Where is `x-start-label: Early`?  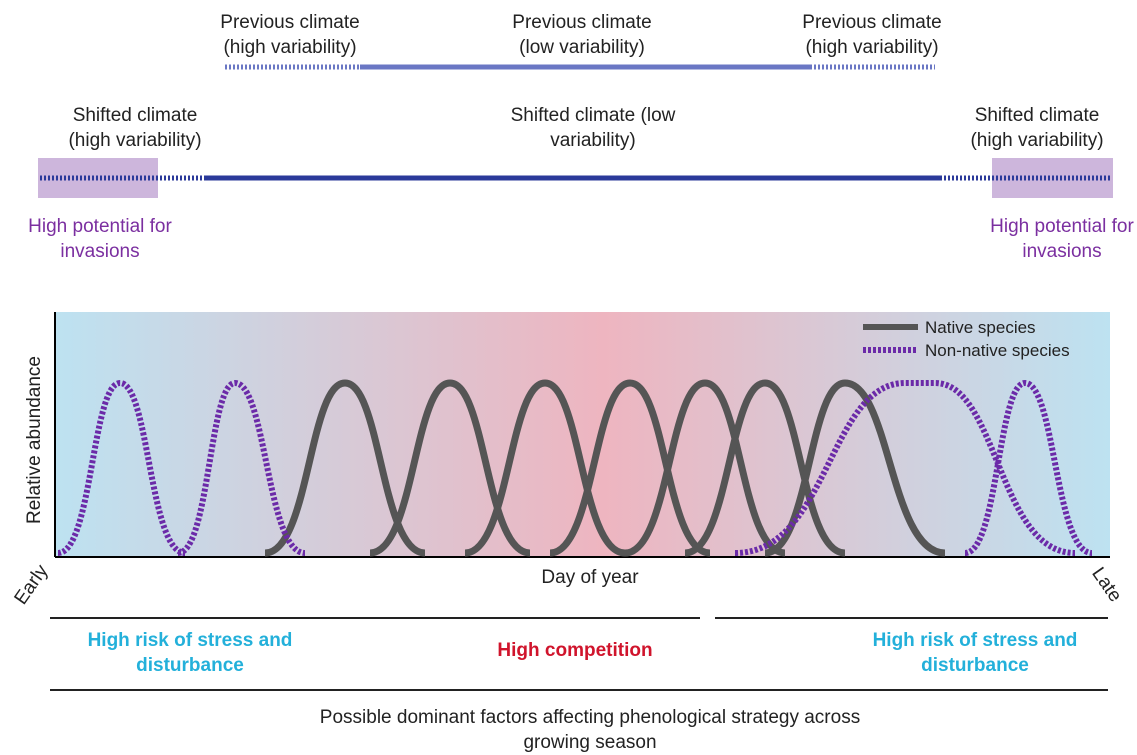
x-start-label: Early is located at coordinates (31, 585).